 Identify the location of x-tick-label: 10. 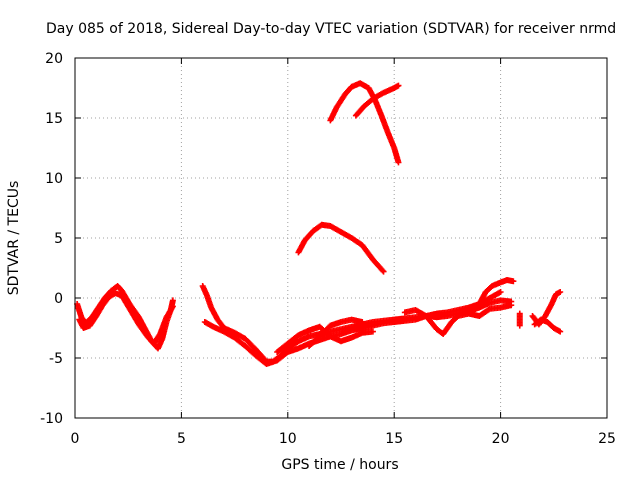
(288, 439).